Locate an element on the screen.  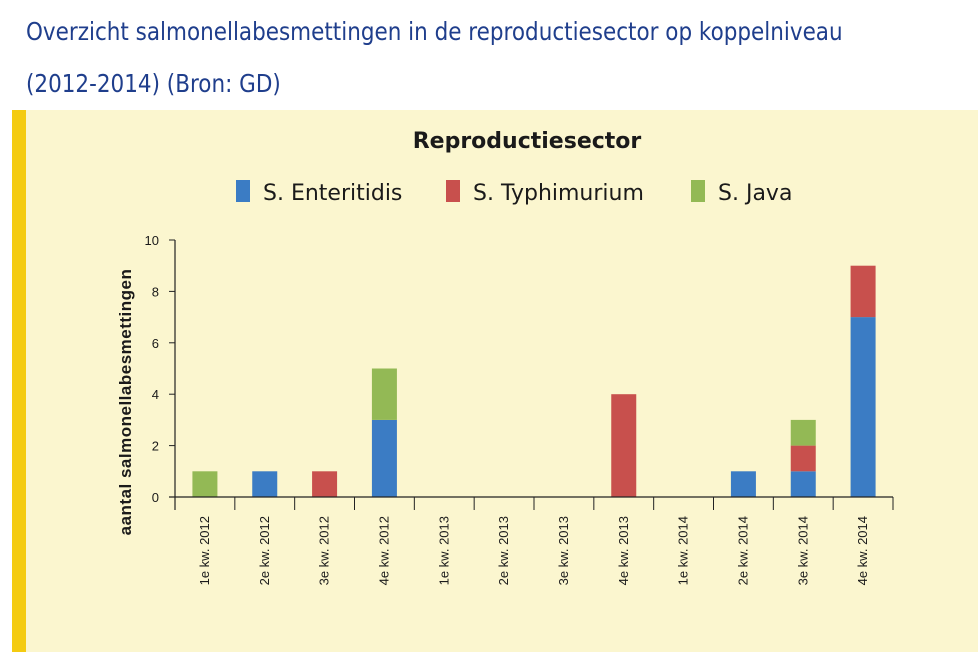
bar-s-enteritidis-4e-kw-2012 is located at coordinates (384, 458).